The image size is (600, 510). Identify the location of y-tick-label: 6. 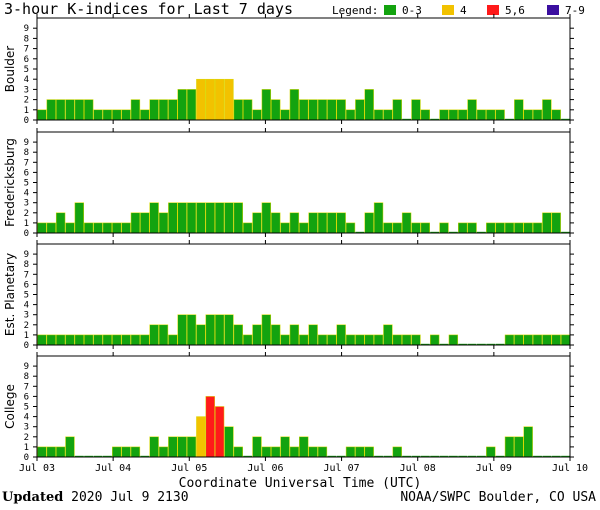
(26, 285).